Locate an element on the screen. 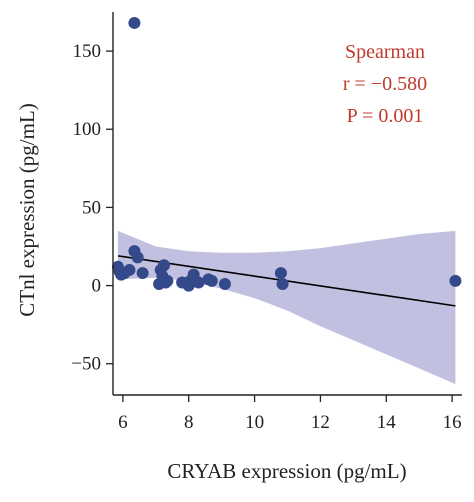 This screenshot has height=502, width=474. y-axis-title: CTnl expression (pg/mL) is located at coordinates (27, 209).